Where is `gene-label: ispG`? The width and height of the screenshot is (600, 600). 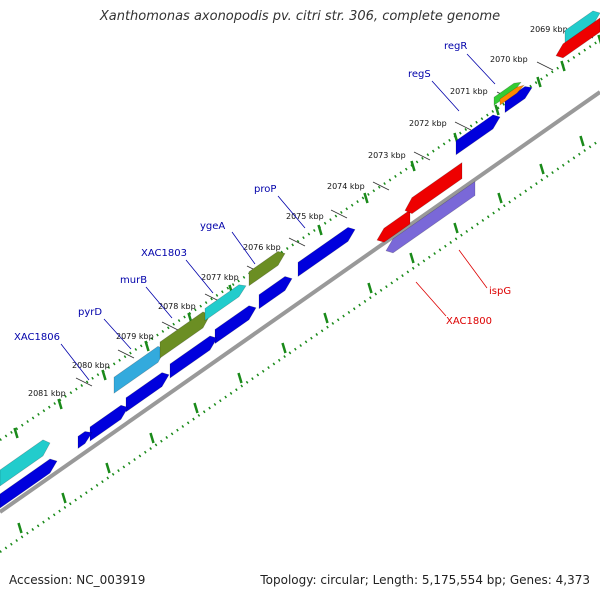 gene-label: ispG is located at coordinates (500, 291).